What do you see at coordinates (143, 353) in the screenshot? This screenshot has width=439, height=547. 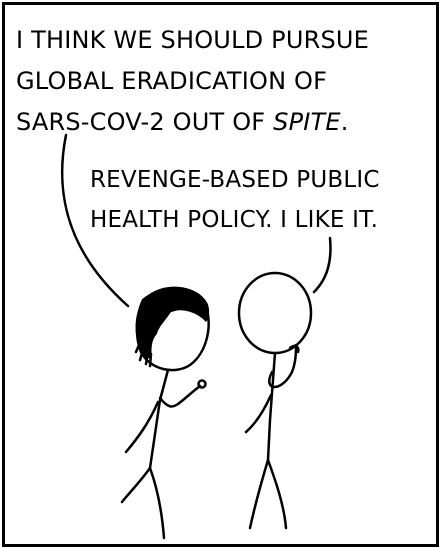 I see `left-hair-strands` at bounding box center [143, 353].